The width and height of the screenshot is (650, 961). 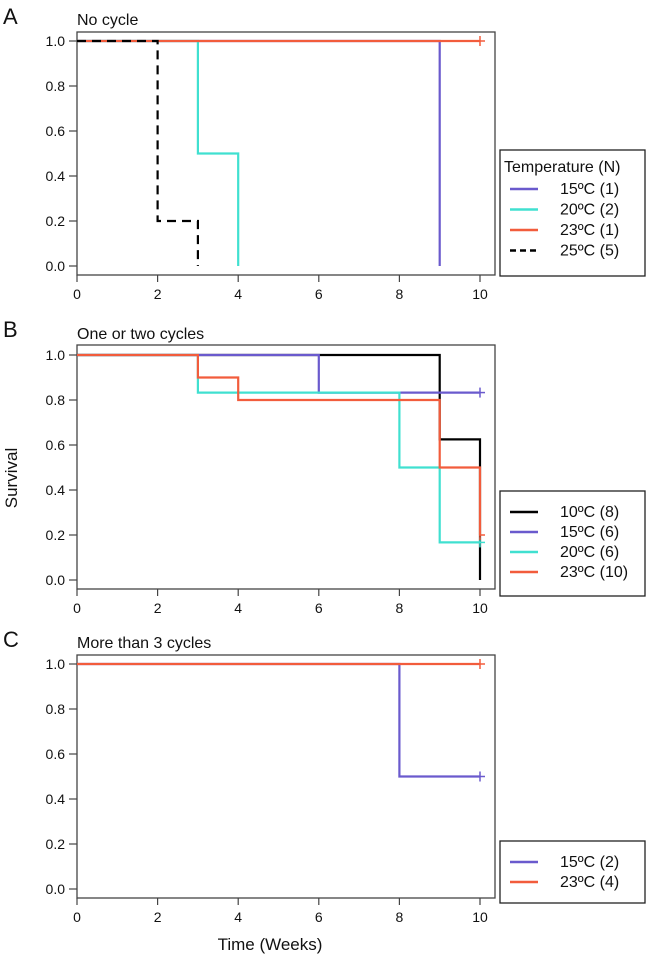 What do you see at coordinates (11, 478) in the screenshot?
I see `y-axis-label: Survival` at bounding box center [11, 478].